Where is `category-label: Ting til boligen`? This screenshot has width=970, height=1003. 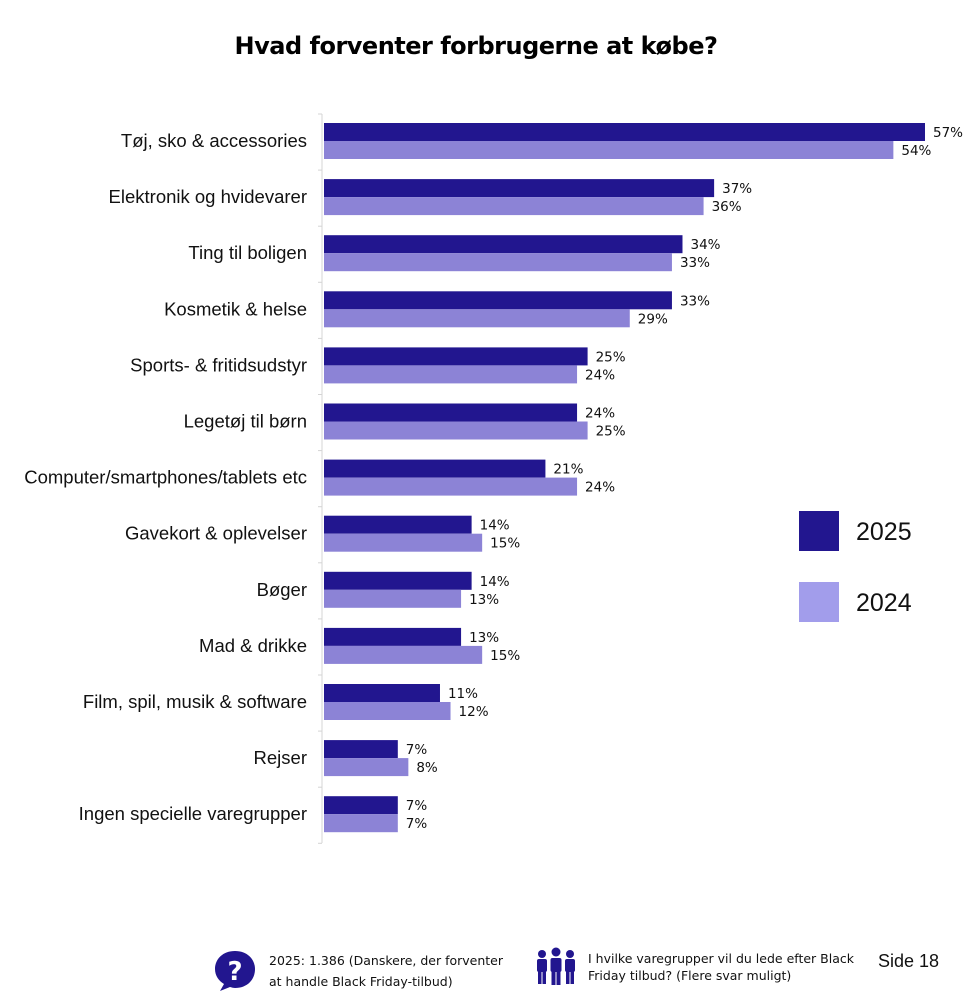
category-label: Ting til boligen is located at coordinates (247, 252).